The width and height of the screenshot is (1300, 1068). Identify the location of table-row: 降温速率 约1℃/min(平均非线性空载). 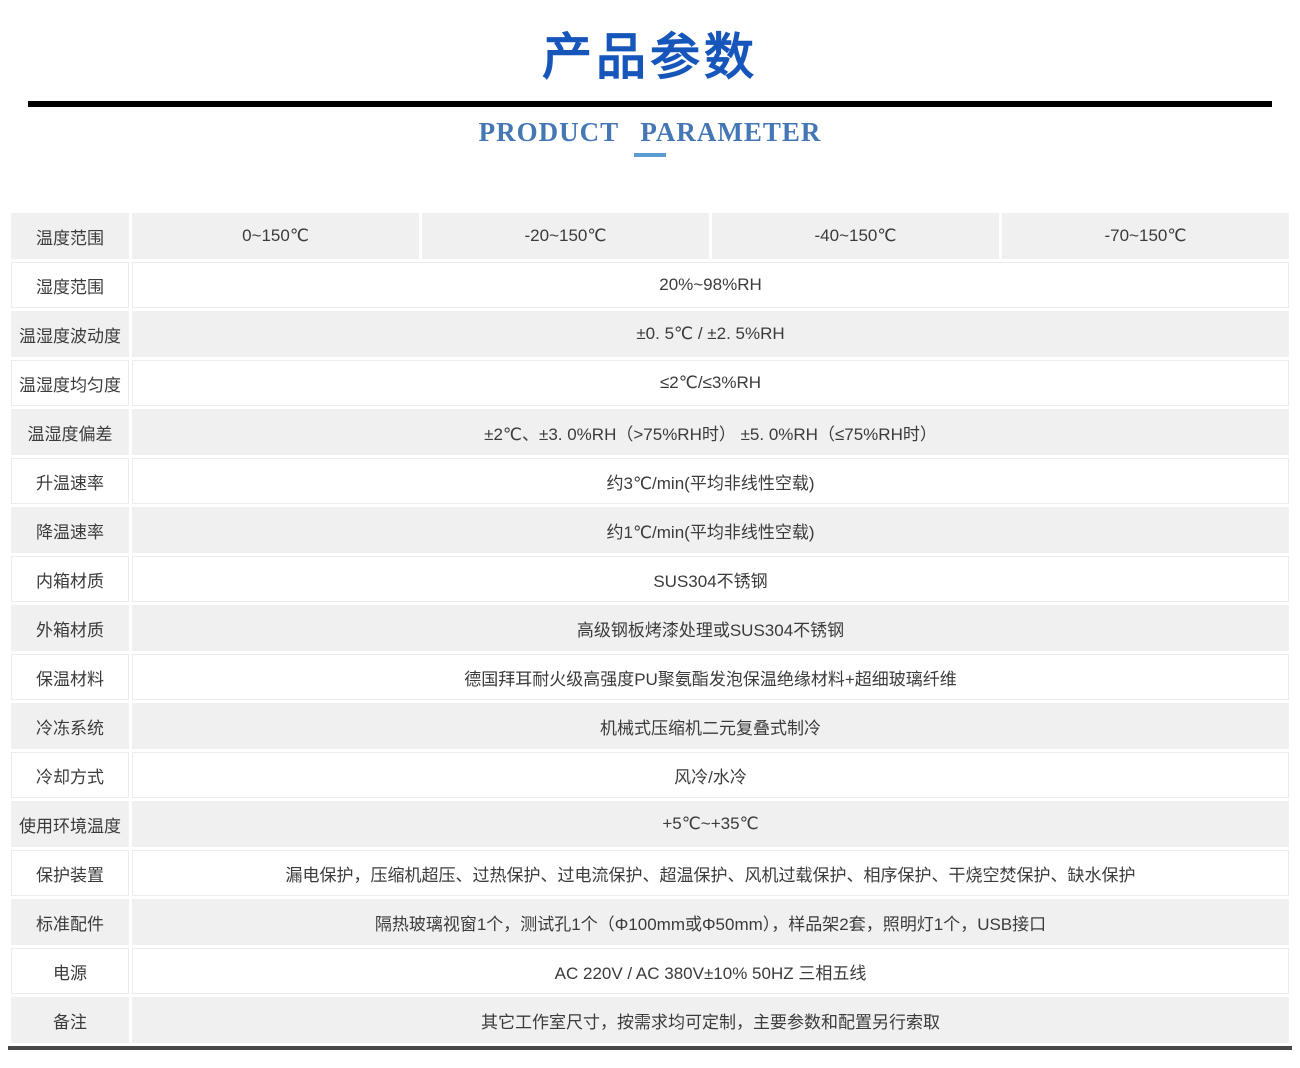
(650, 530).